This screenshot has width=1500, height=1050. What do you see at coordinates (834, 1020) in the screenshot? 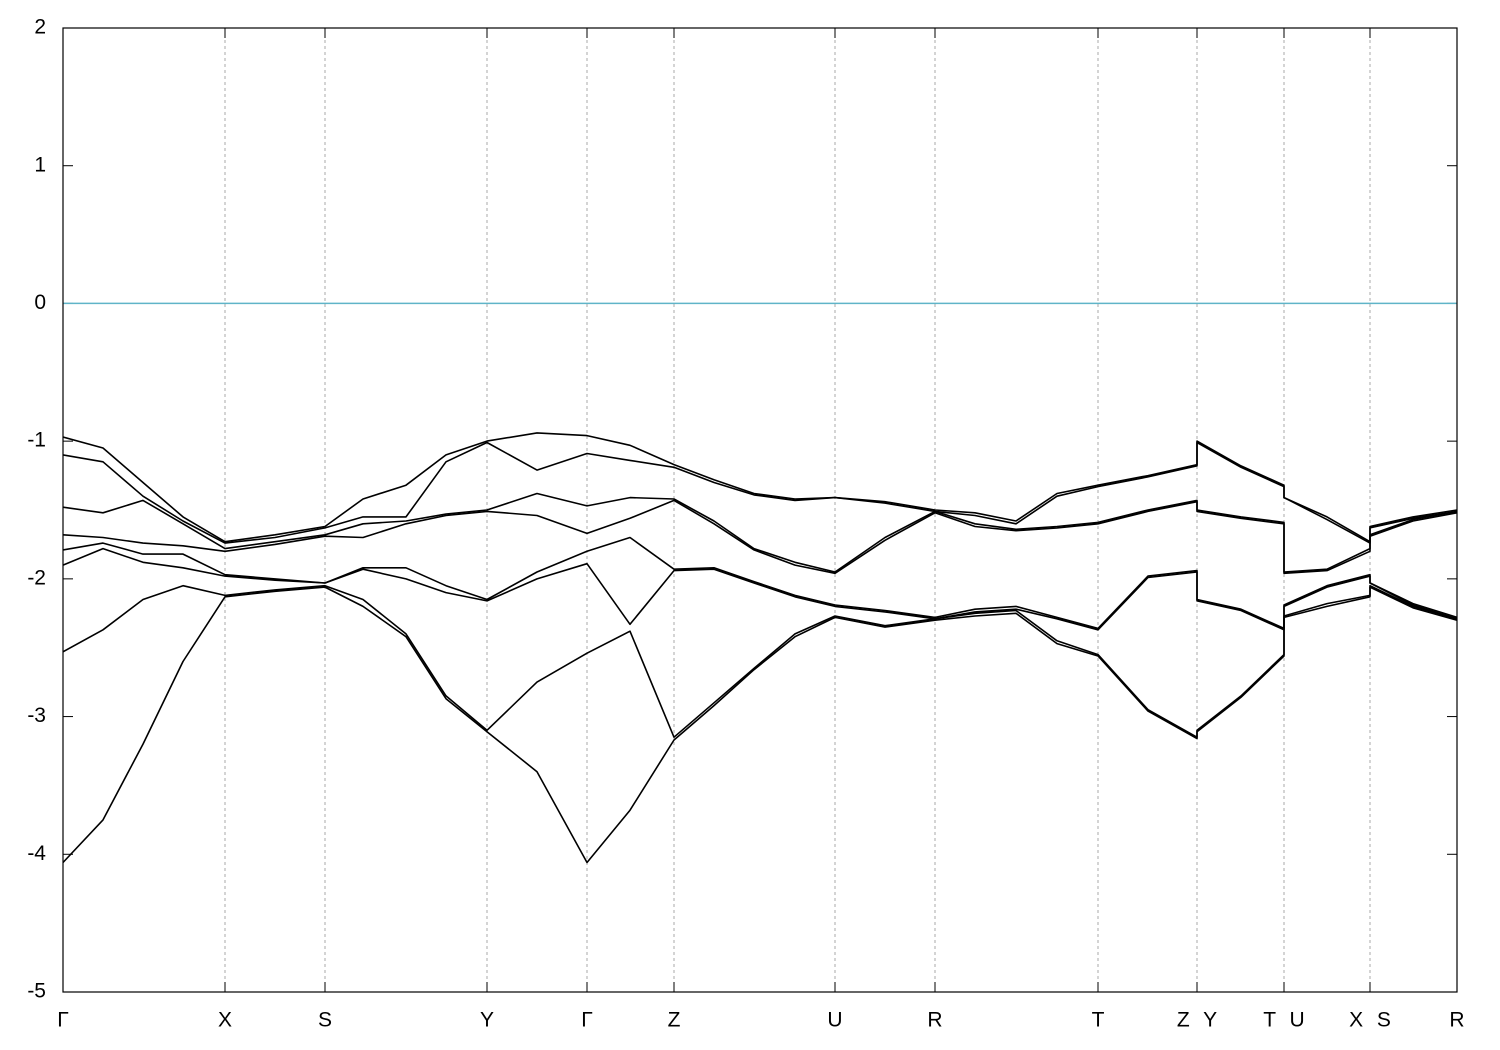
I see `x-tick-label: U` at bounding box center [834, 1020].